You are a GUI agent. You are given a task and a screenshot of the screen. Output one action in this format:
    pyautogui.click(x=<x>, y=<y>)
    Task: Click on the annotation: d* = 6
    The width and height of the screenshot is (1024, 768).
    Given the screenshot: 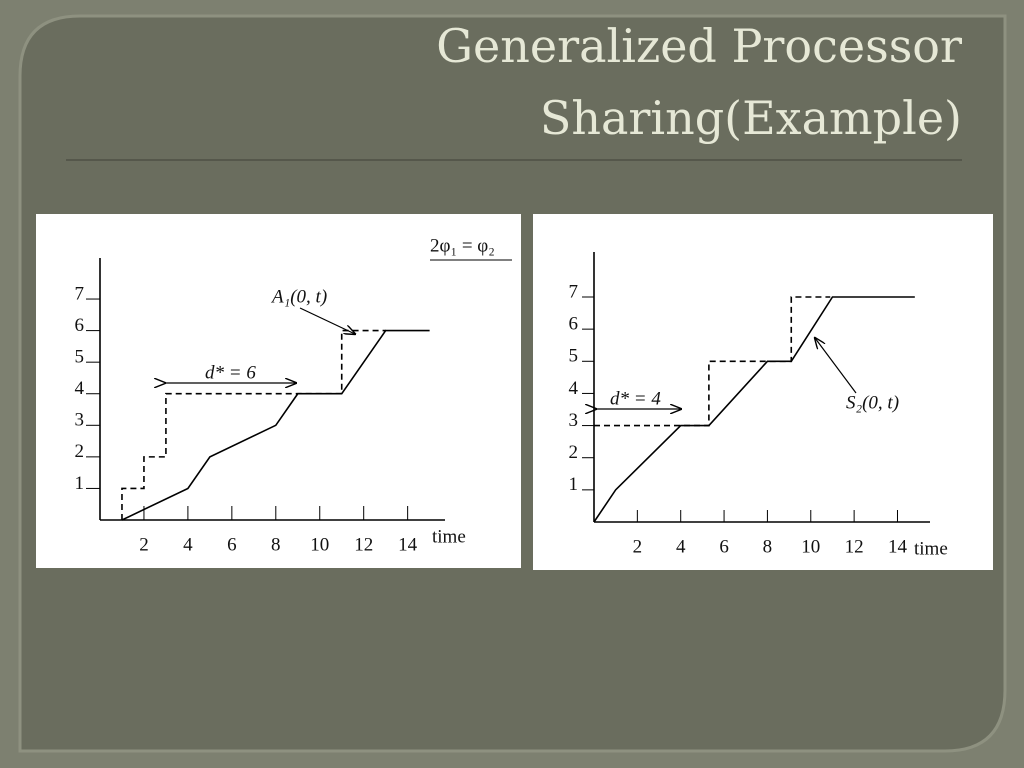 What is the action you would take?
    pyautogui.click(x=230, y=372)
    